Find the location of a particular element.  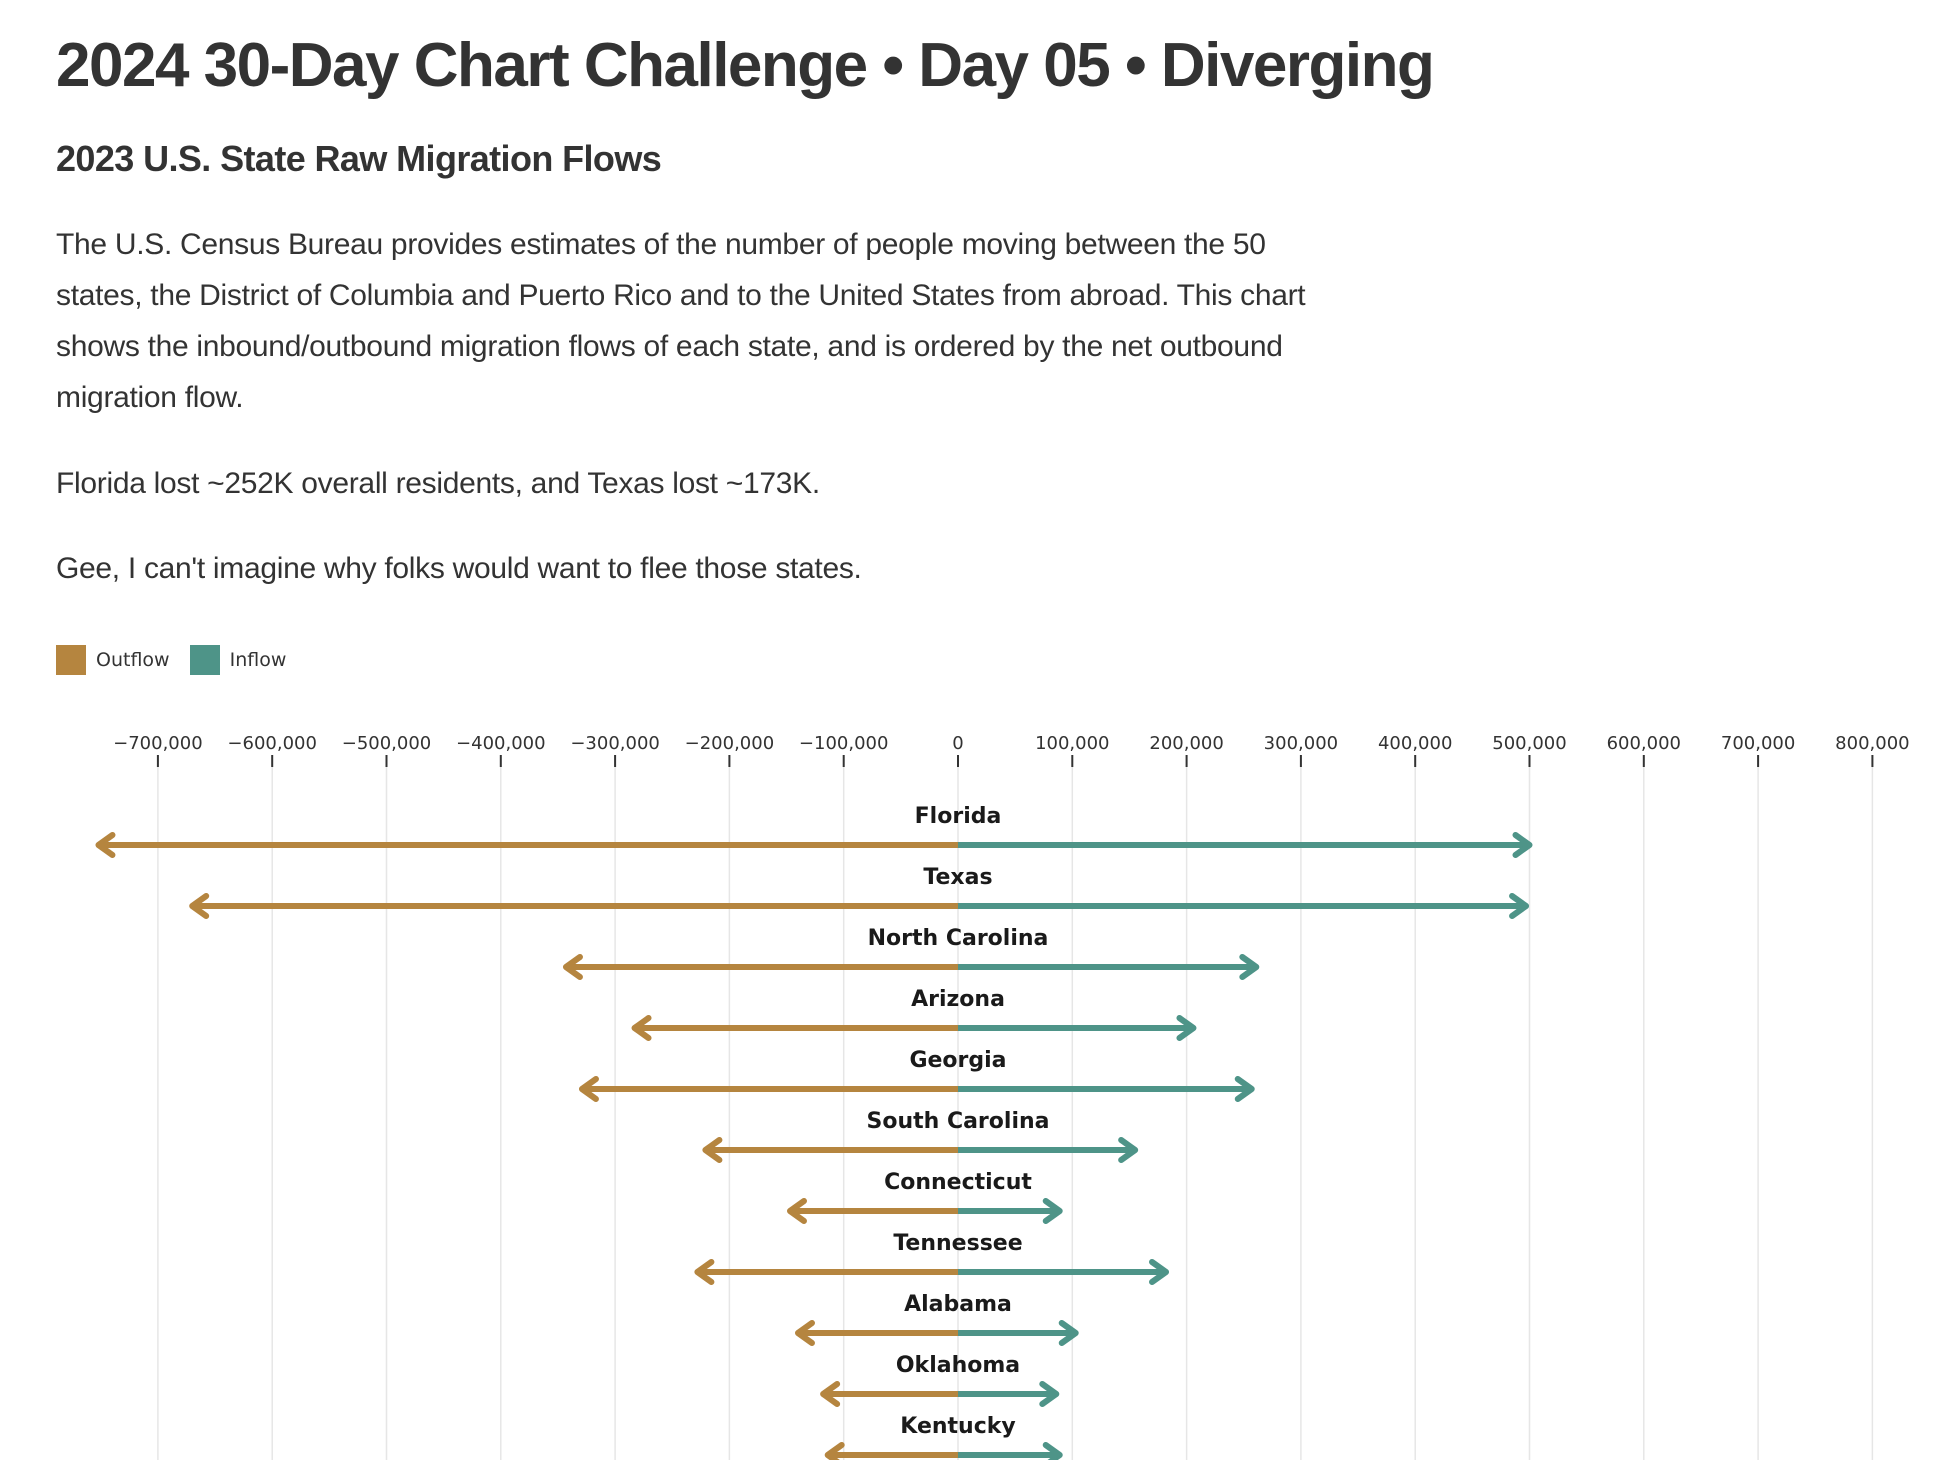

x-tick-label: 500,000 is located at coordinates (1529, 743).